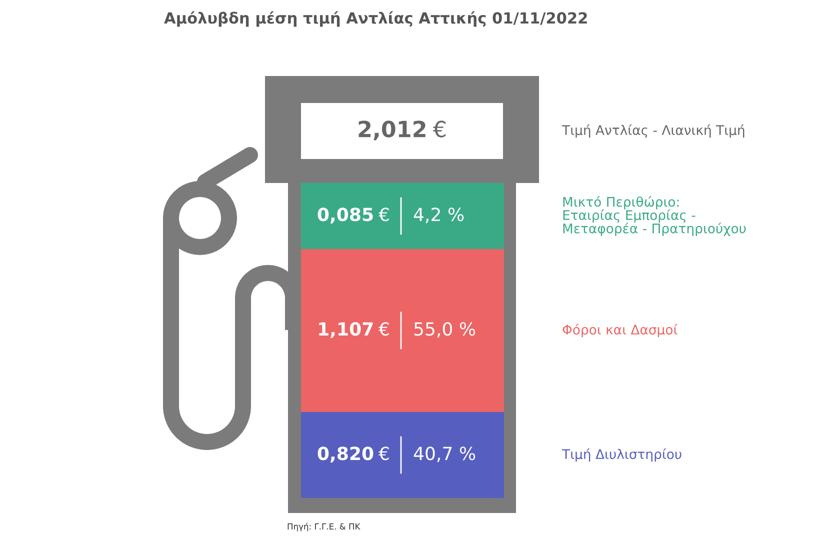 Image resolution: width=833 pixels, height=557 pixels. Describe the element at coordinates (654, 216) in the screenshot. I see `category-label: Μικτό Περιθώριο: Εταιρίας Εμπορίας - Μεταφορέα - Πρατηριούχου` at that location.